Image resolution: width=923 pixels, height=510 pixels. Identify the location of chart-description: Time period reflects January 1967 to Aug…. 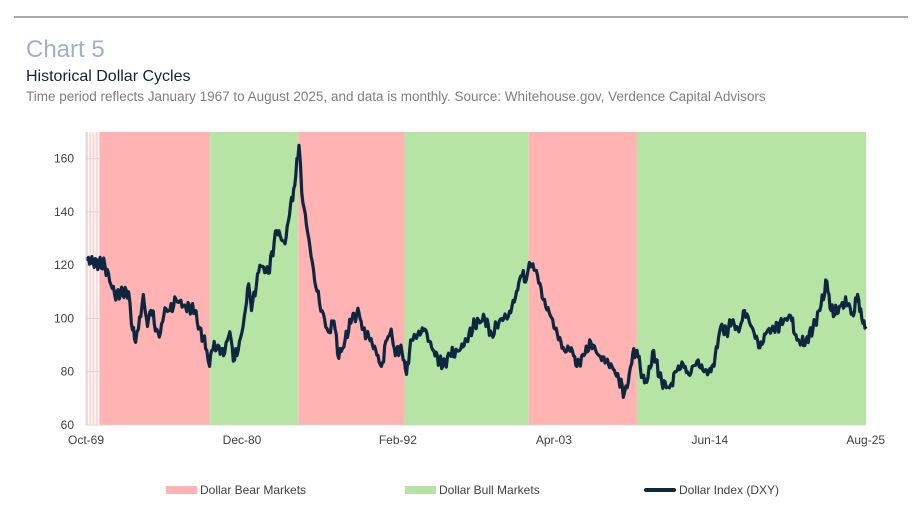
(396, 96).